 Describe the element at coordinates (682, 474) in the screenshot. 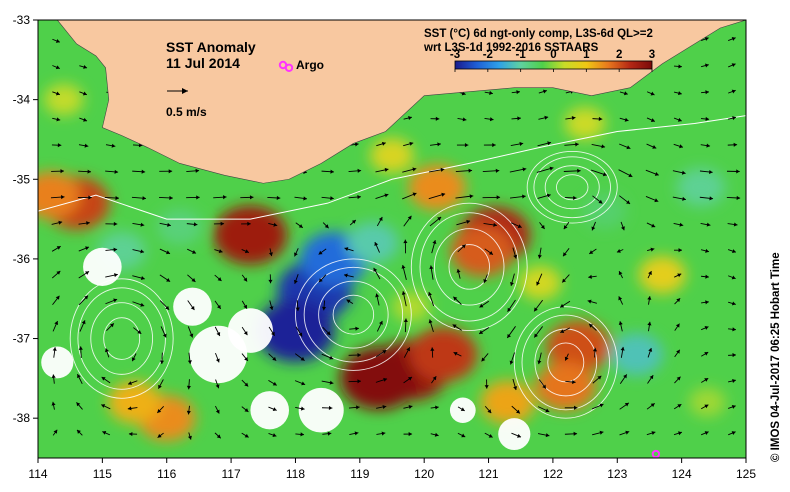

I see `longitude-tick-label: 124` at that location.